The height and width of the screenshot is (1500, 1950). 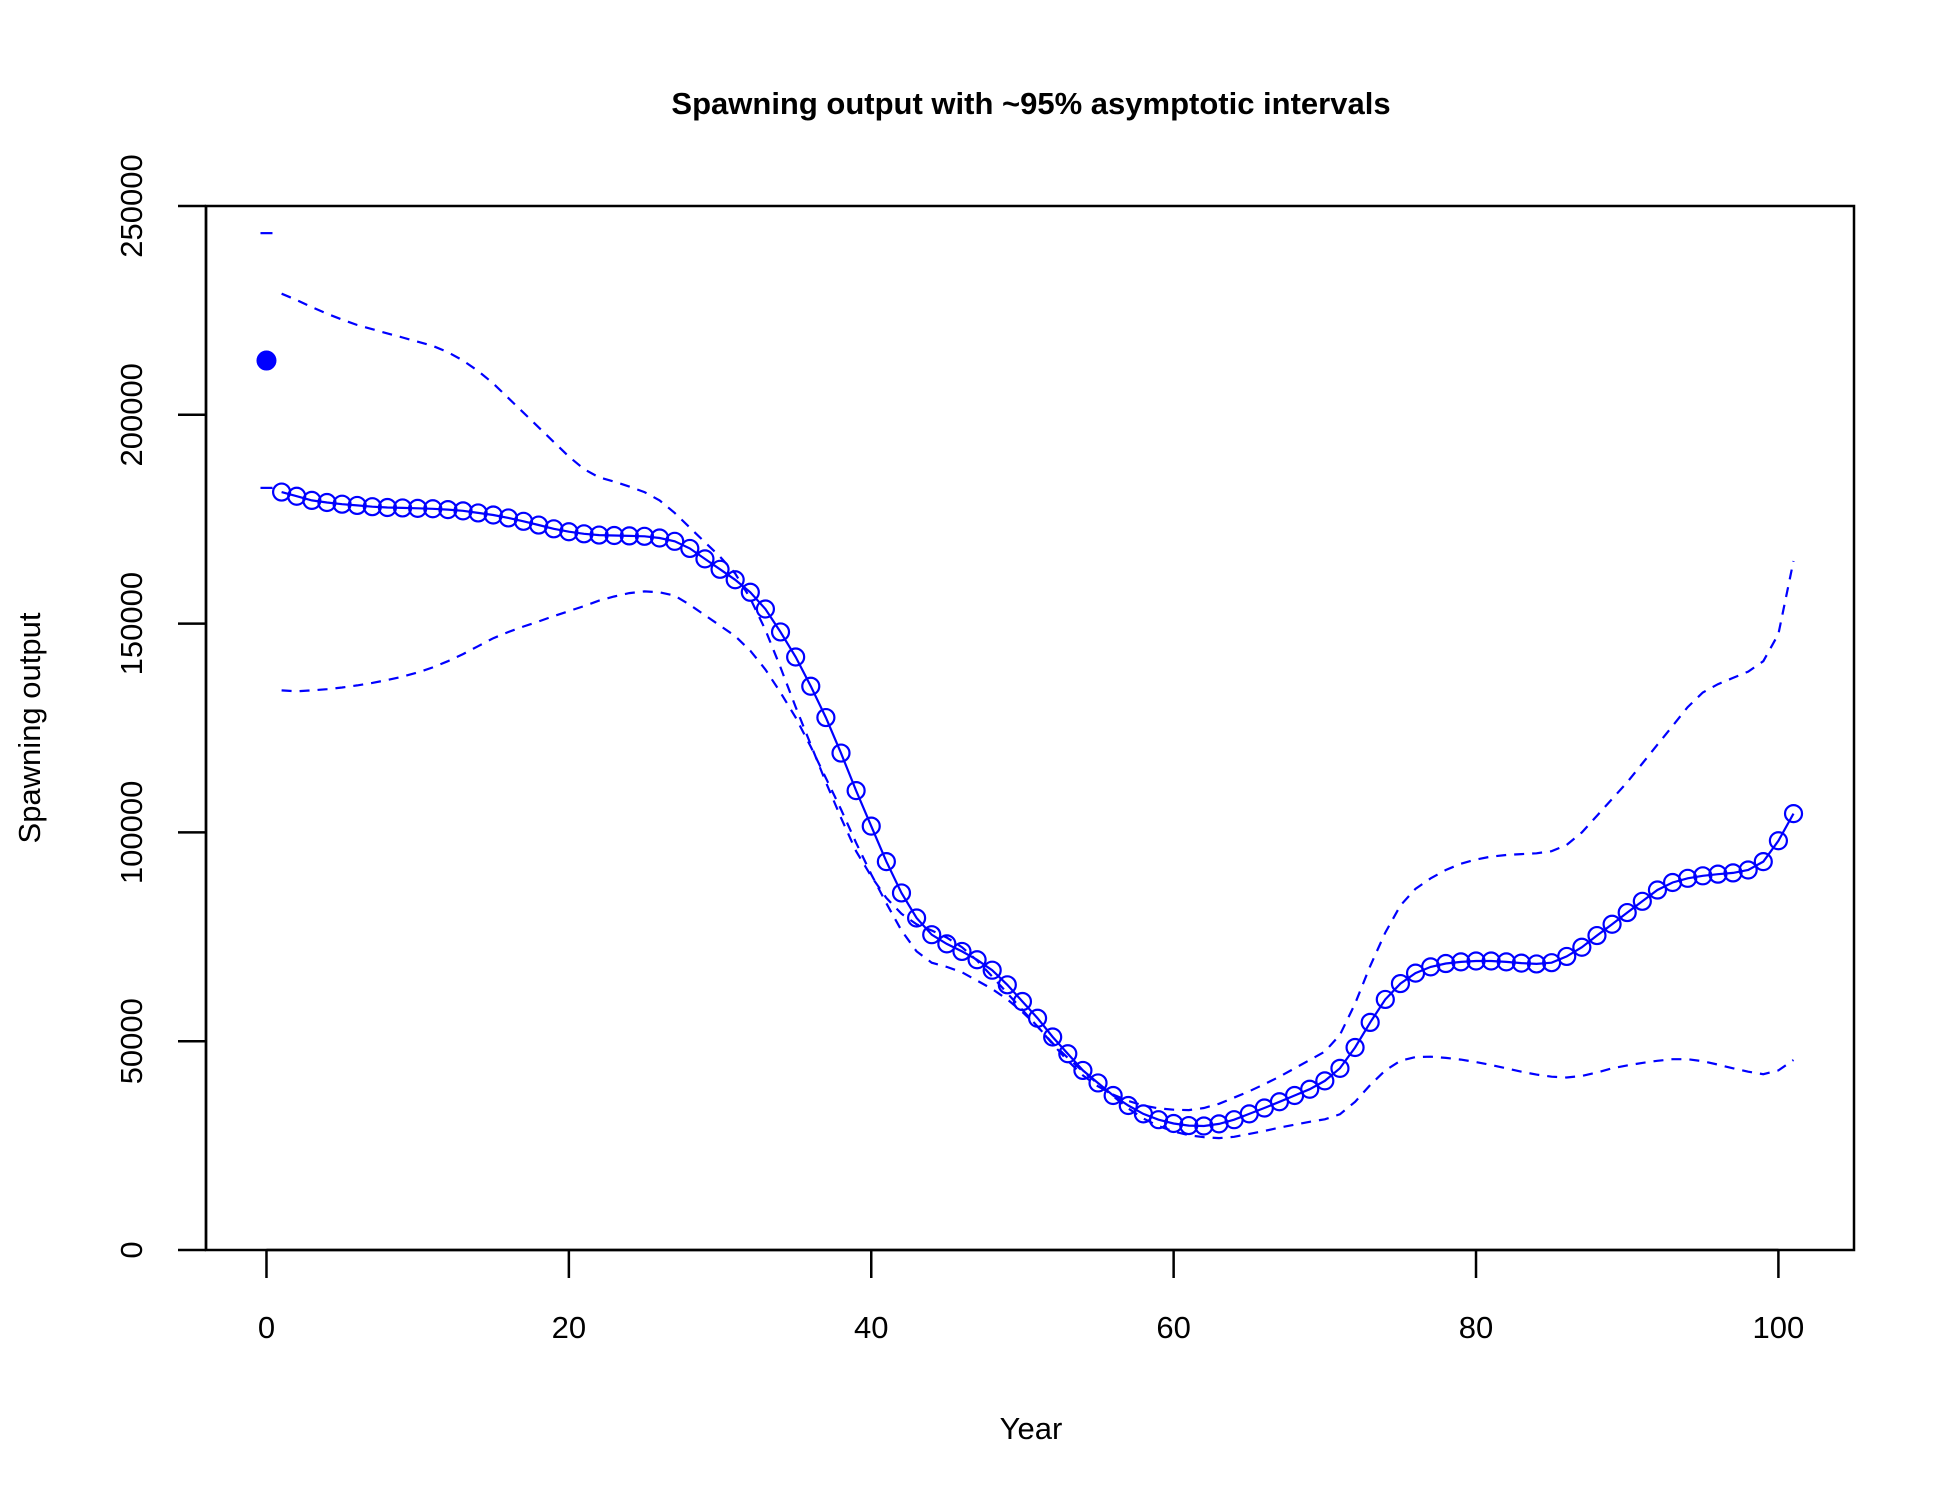 I want to click on y-axis-label: Spawning output, so click(x=29, y=727).